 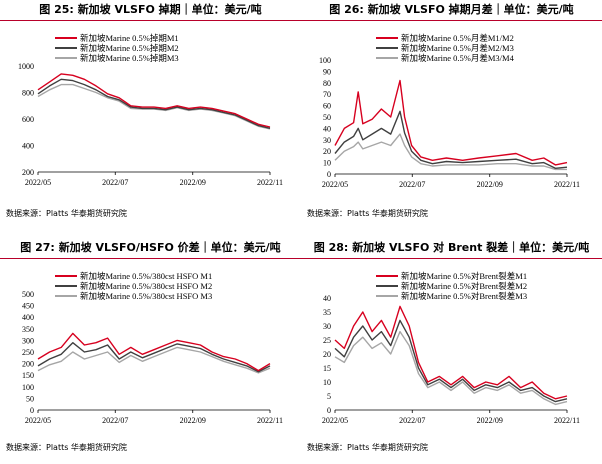 I want to click on legend-label: 新加坡Marine 0.5%对Brent裂差M2, so click(x=464, y=286).